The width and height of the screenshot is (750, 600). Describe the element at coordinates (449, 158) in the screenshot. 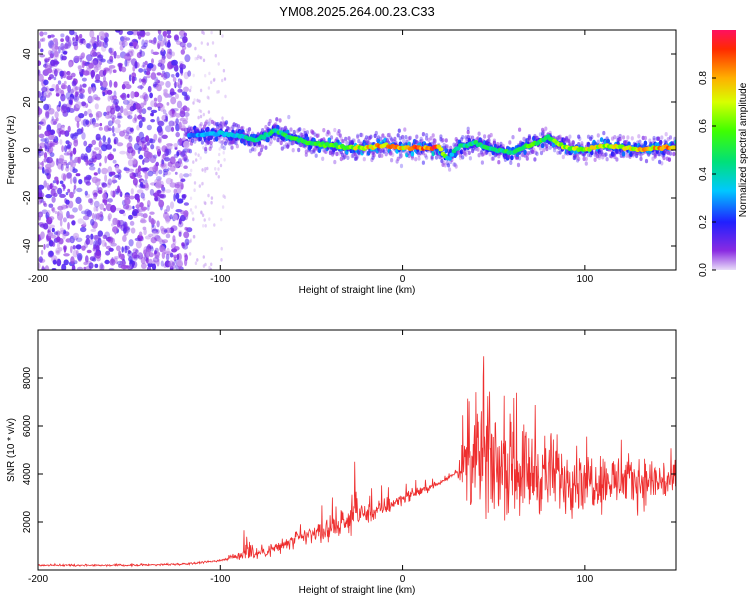

I see `ridge-core` at that location.